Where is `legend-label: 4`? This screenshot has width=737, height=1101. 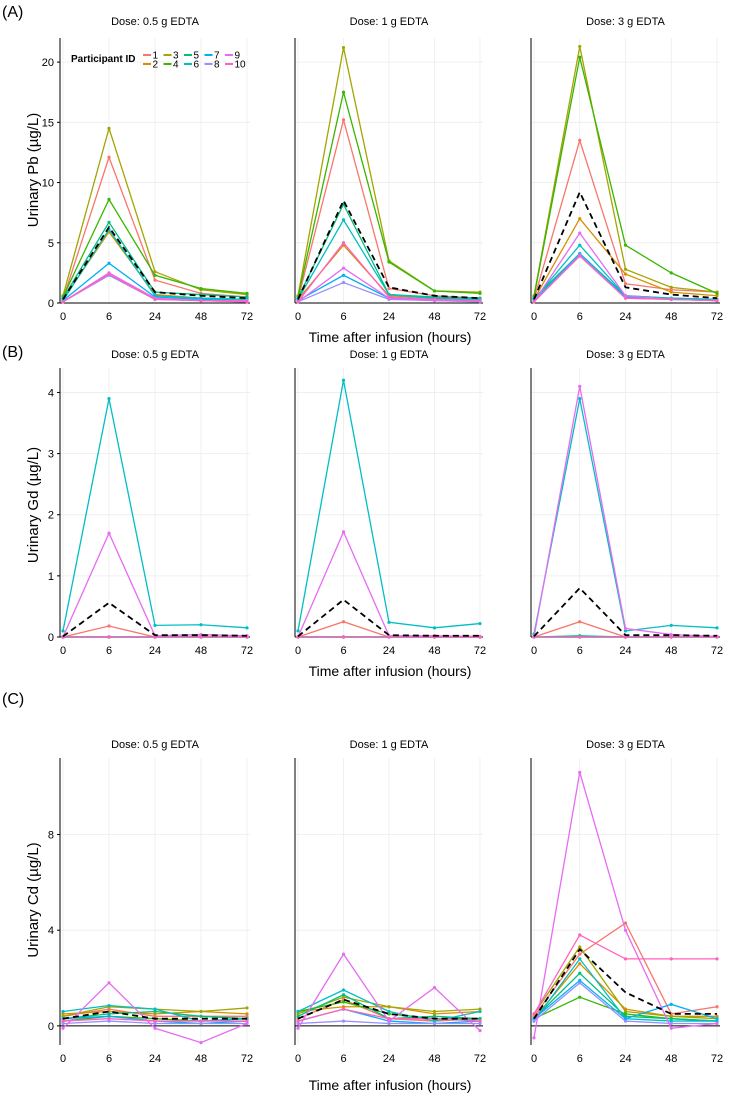
legend-label: 4 is located at coordinates (176, 65).